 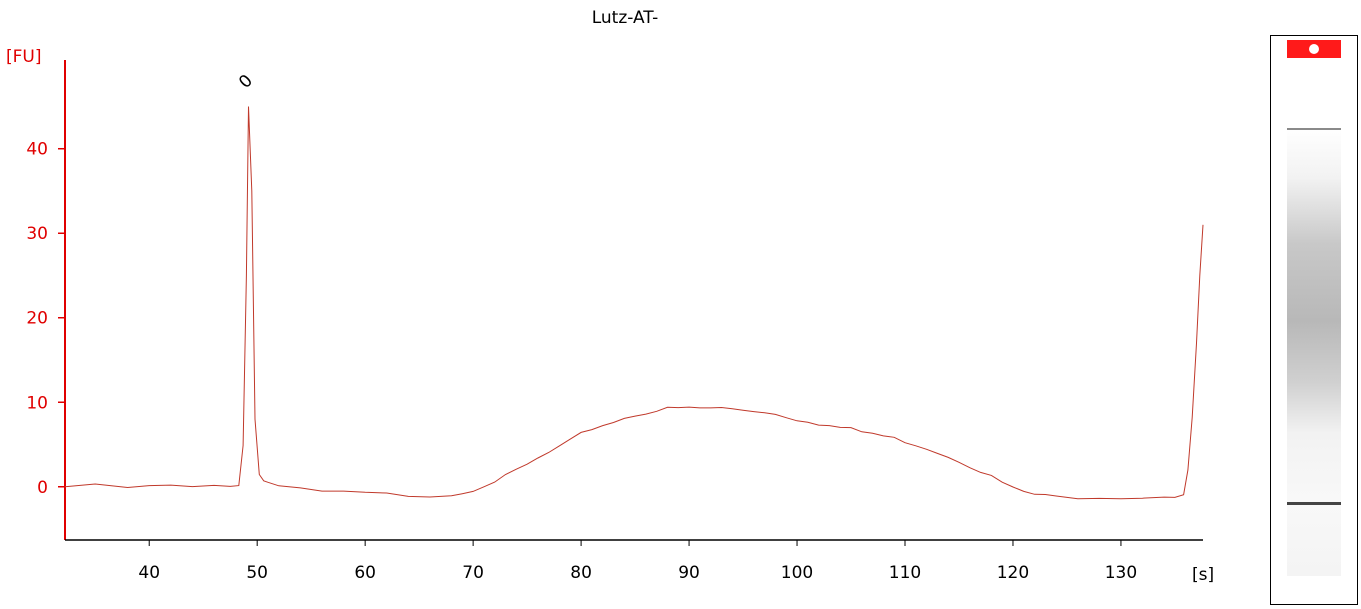 I want to click on x-tick-label: 130, so click(x=1121, y=573).